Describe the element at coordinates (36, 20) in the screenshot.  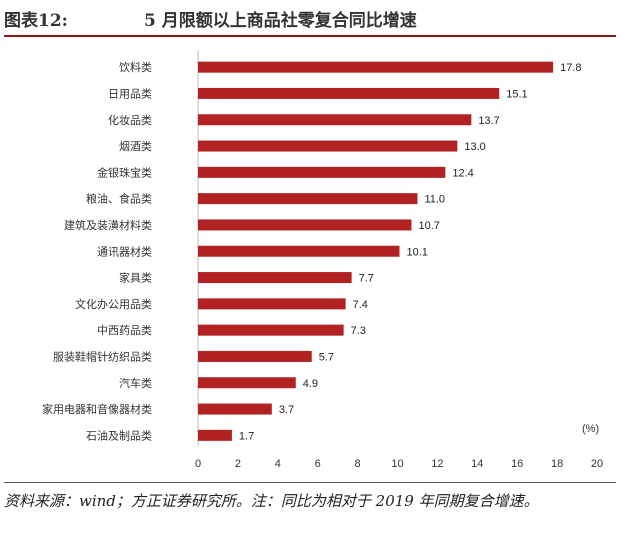
I see `figure-number: 图表12:` at that location.